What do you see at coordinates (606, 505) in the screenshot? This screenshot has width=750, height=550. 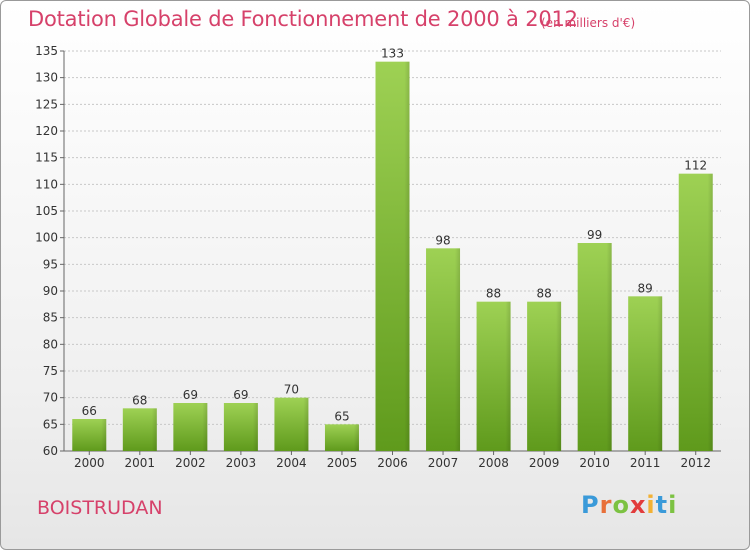 I see `logo-letter: r` at bounding box center [606, 505].